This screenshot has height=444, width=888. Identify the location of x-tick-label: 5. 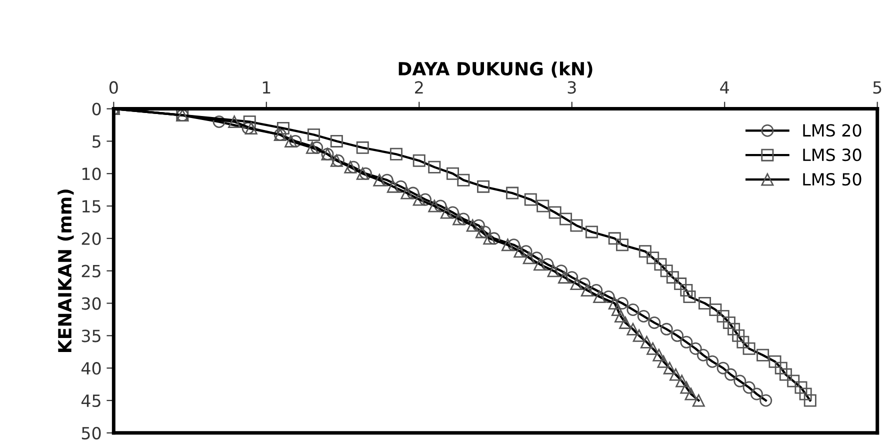
(877, 87).